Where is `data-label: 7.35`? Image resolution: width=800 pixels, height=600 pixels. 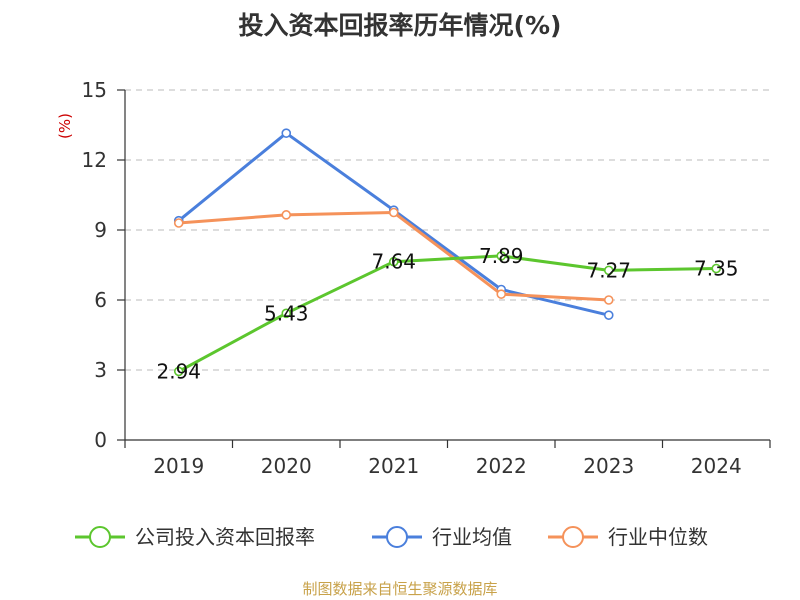
data-label: 7.35 is located at coordinates (716, 269).